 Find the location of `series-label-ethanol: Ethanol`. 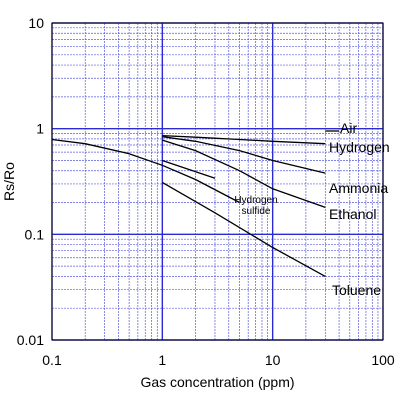

series-label-ethanol: Ethanol is located at coordinates (352, 214).